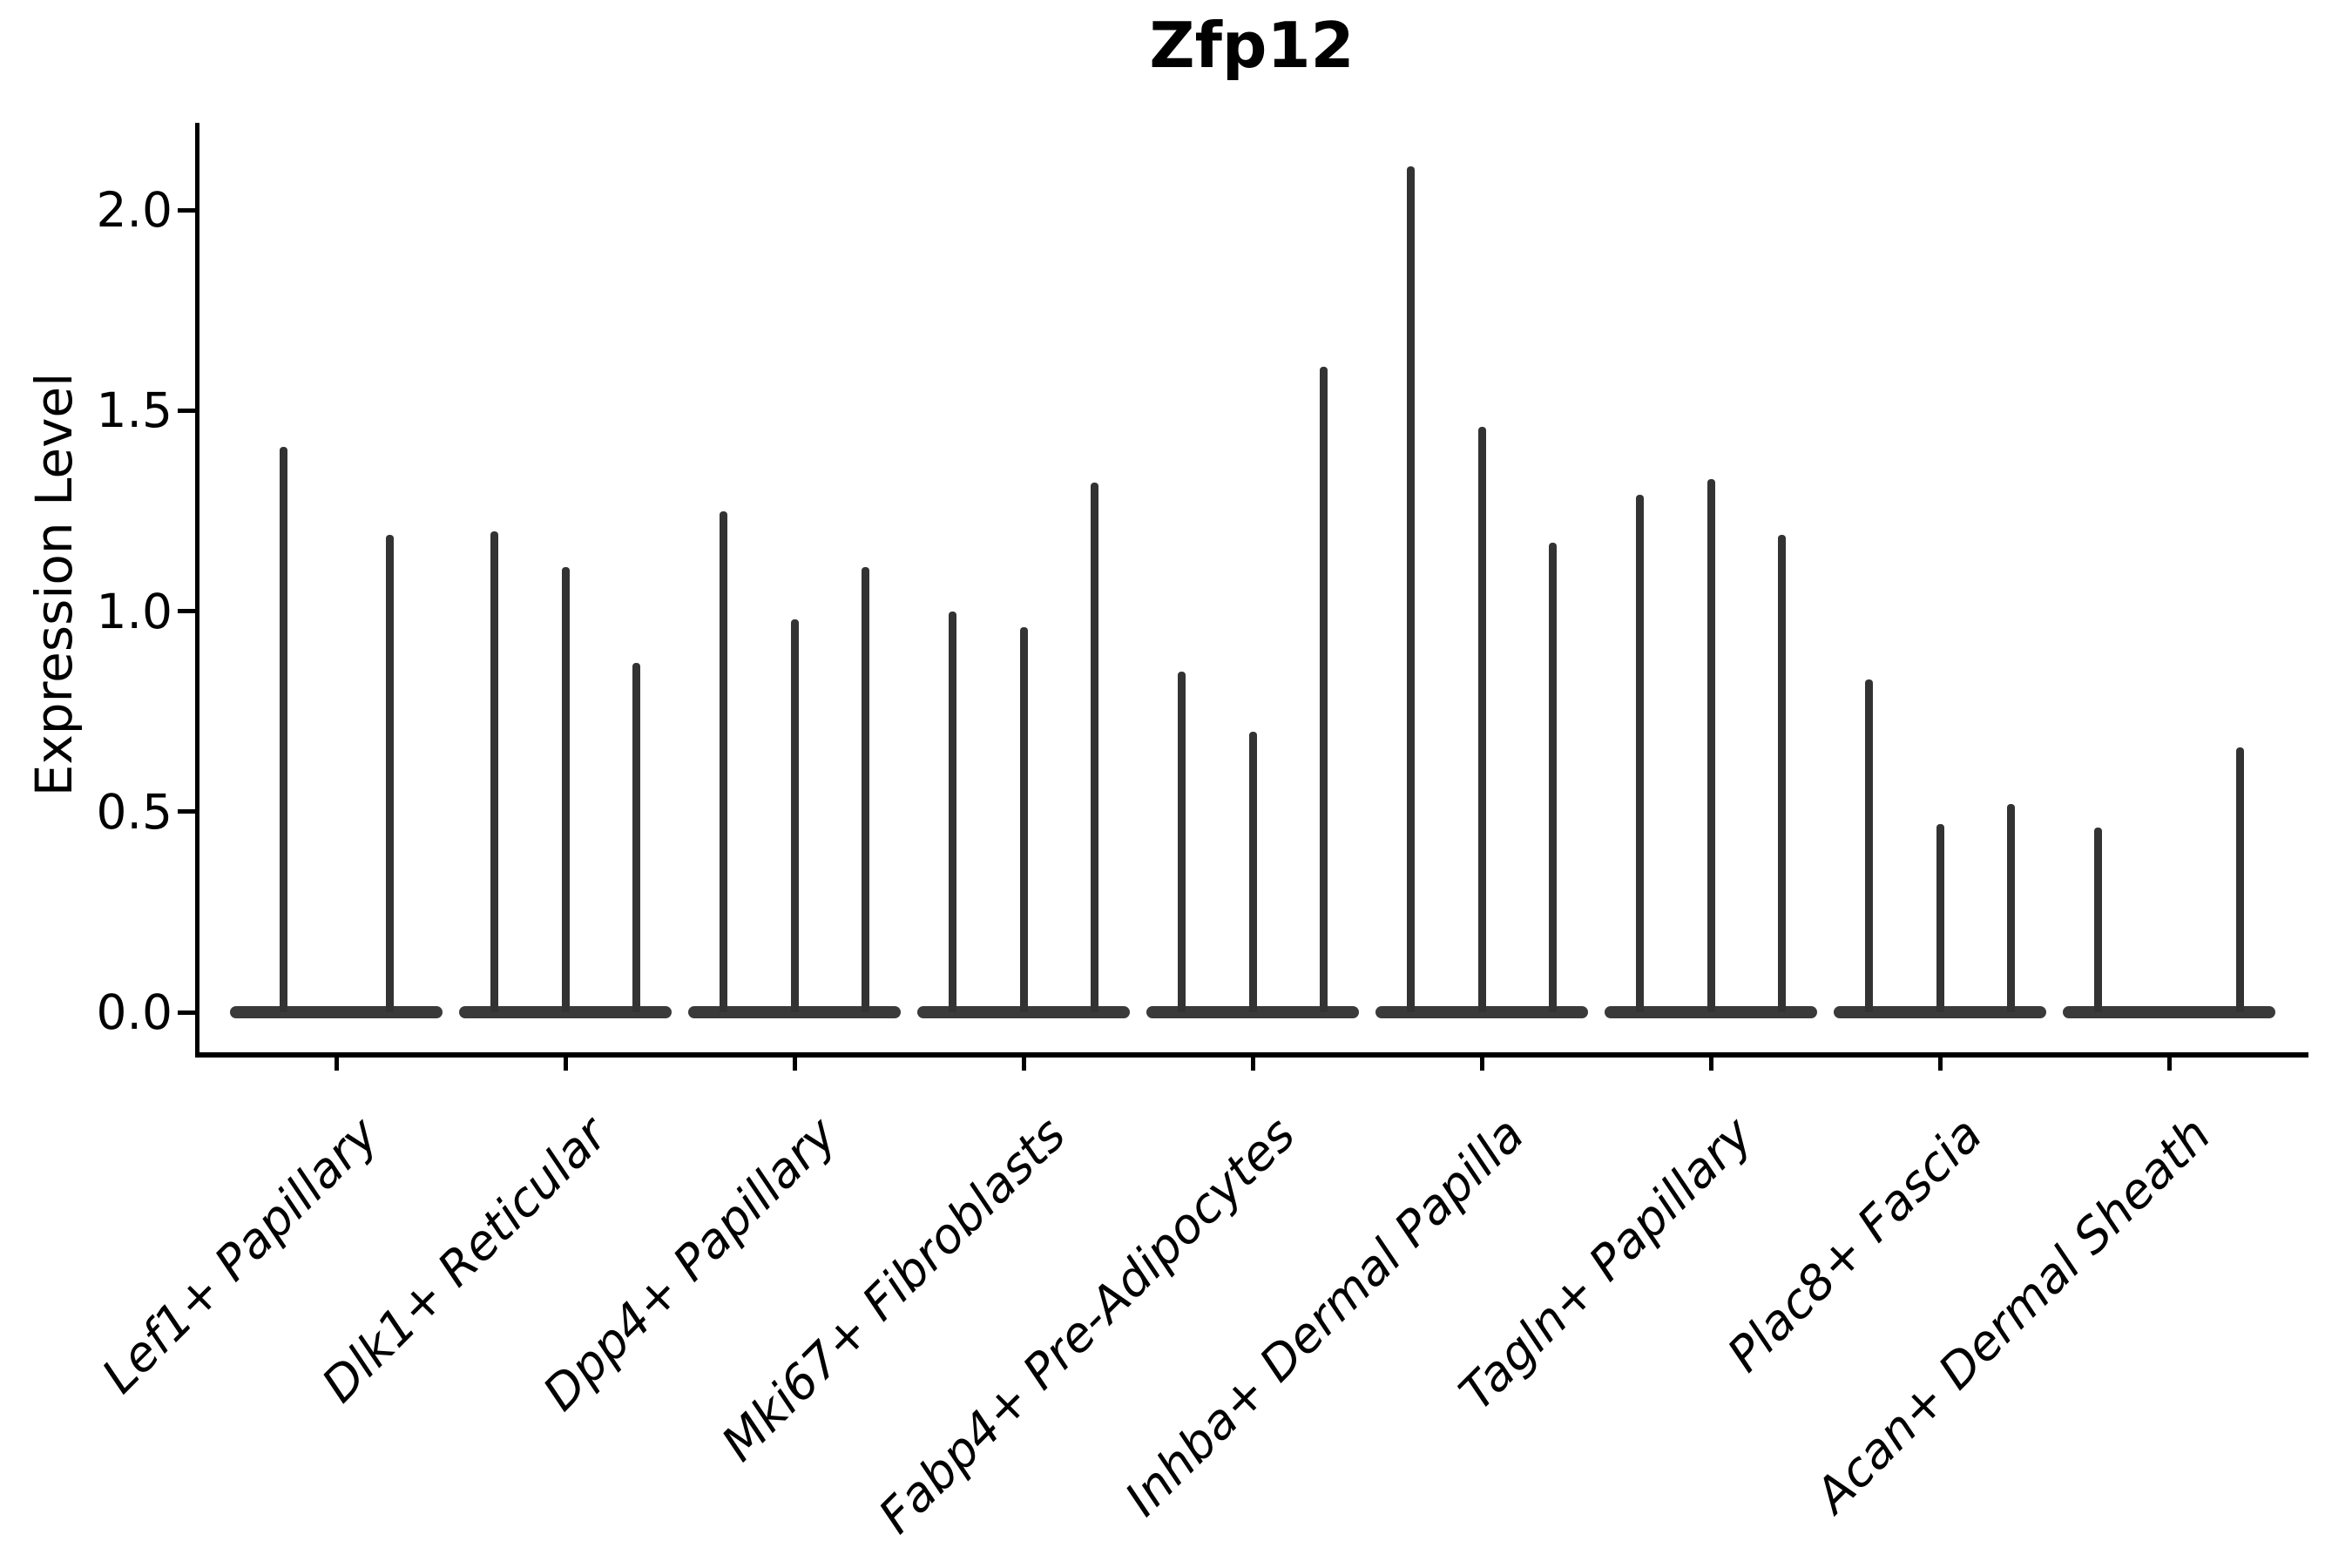 This screenshot has width=2352, height=1568. Describe the element at coordinates (134, 1012) in the screenshot. I see `y-tick-label: 0.0` at that location.